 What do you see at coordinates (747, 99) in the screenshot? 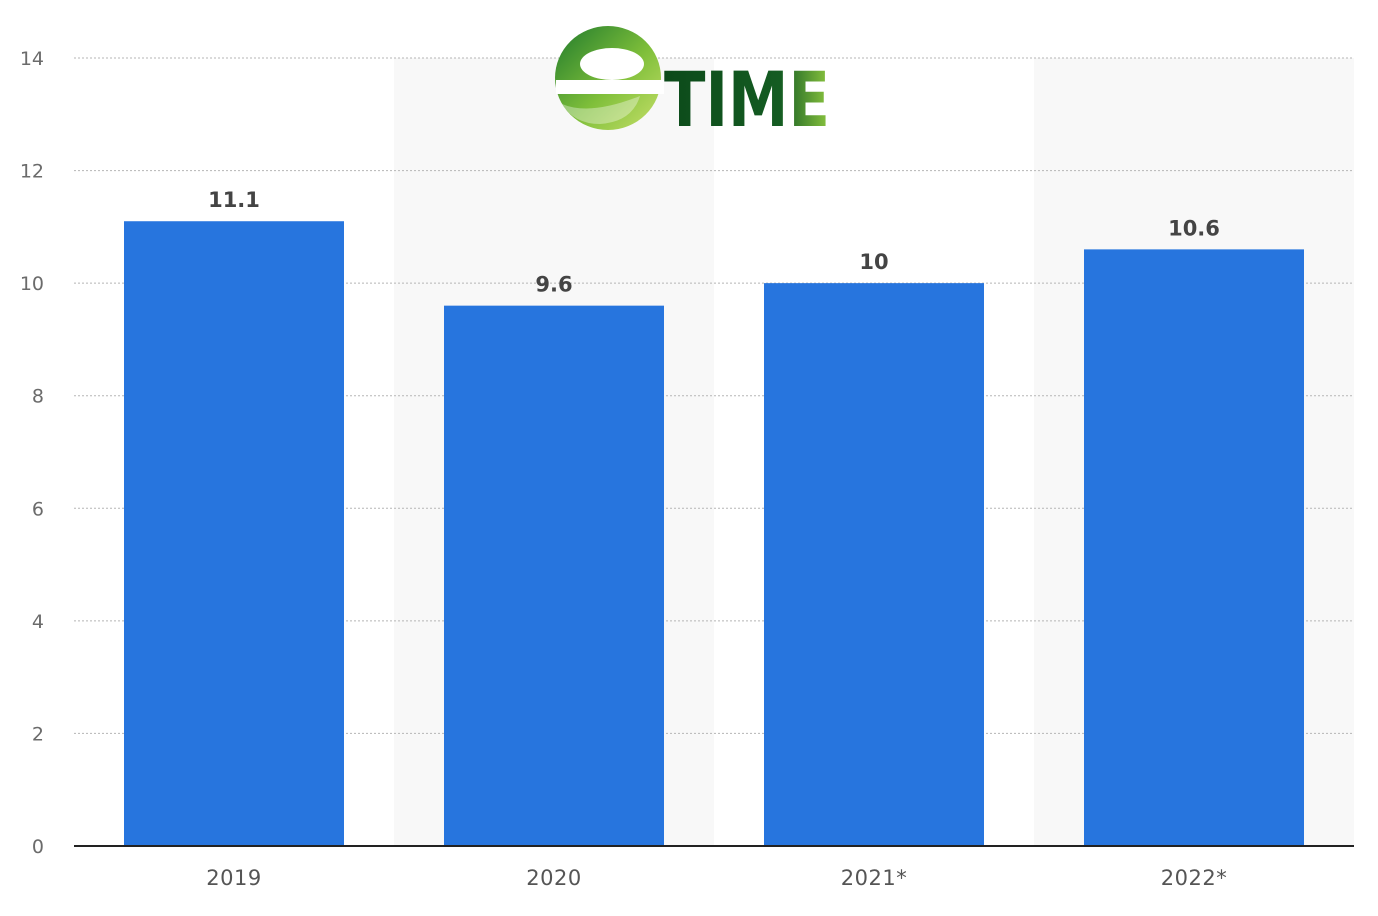
I see `logo-wordmark: TIME` at bounding box center [747, 99].